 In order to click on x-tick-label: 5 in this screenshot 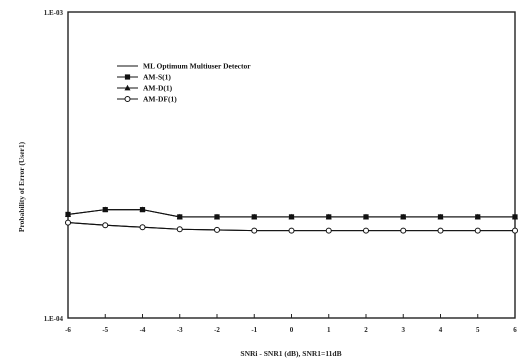, I will do `click(478, 330)`.